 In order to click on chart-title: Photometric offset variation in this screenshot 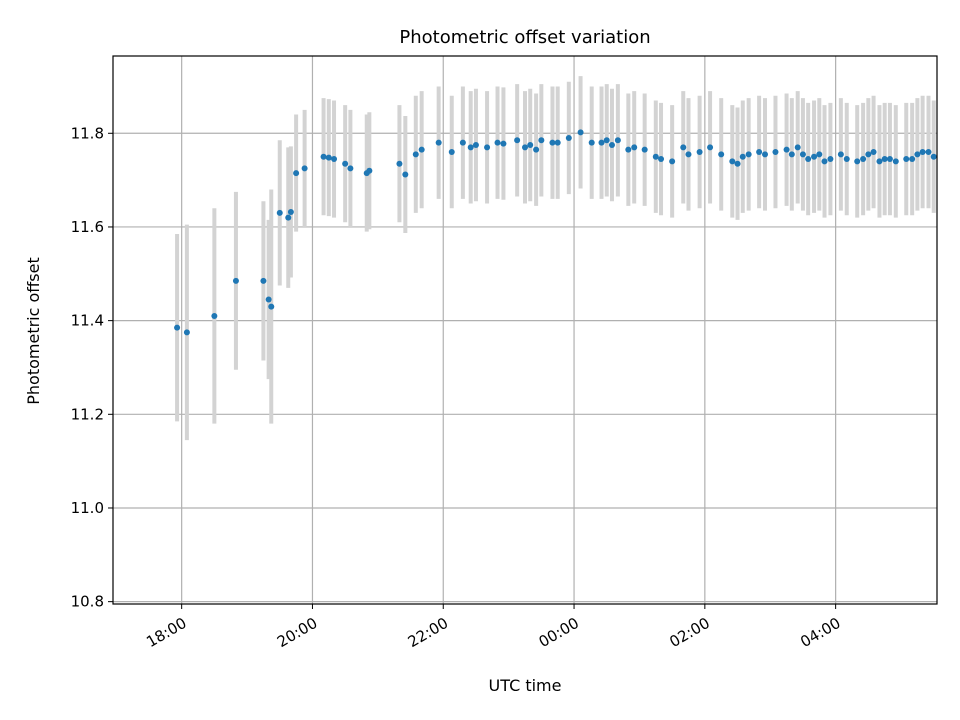, I will do `click(524, 37)`.